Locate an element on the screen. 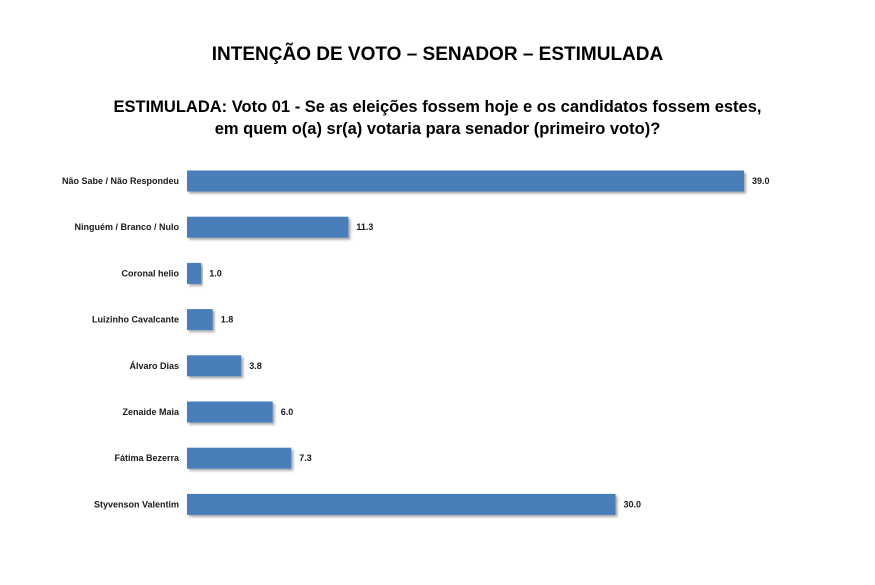 This screenshot has height=585, width=875. value-label: 30.0 is located at coordinates (632, 504).